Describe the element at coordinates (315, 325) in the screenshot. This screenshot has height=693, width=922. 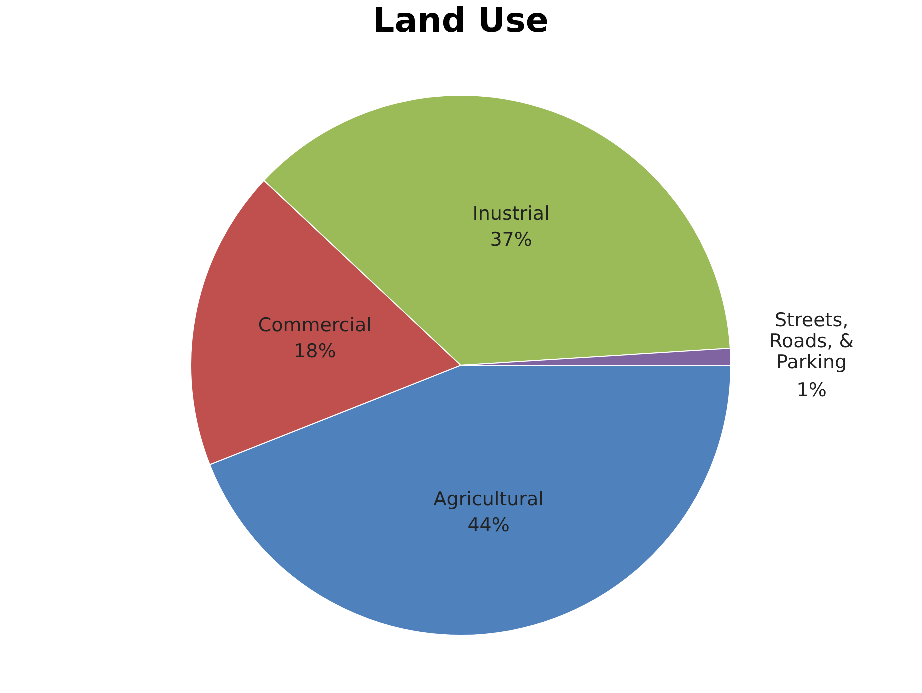
I see `slice-label: Commercial` at that location.